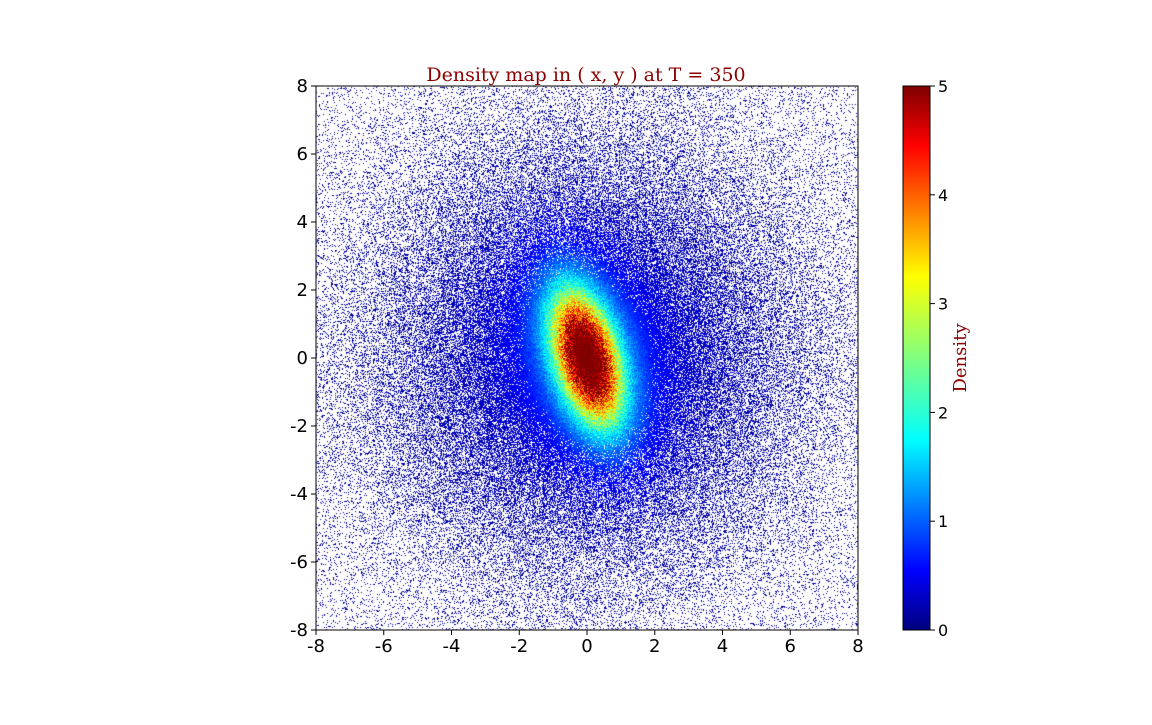 This screenshot has height=725, width=1152. Describe the element at coordinates (943, 630) in the screenshot. I see `colorbar-tick-label: 0` at that location.